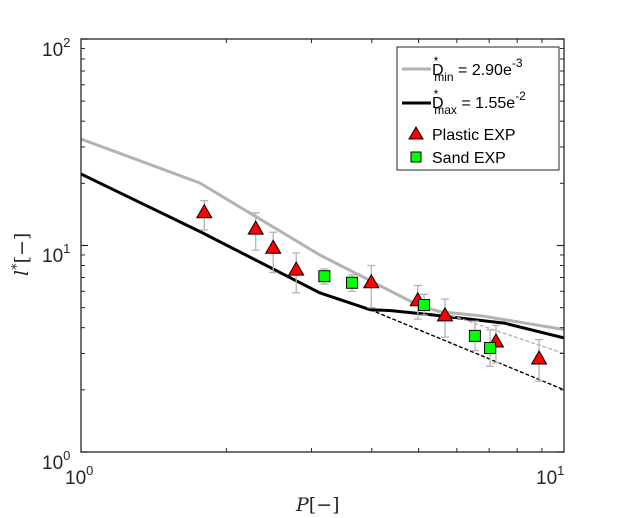  Describe the element at coordinates (56, 461) in the screenshot. I see `y-tick-label-1: 10⁰` at that location.